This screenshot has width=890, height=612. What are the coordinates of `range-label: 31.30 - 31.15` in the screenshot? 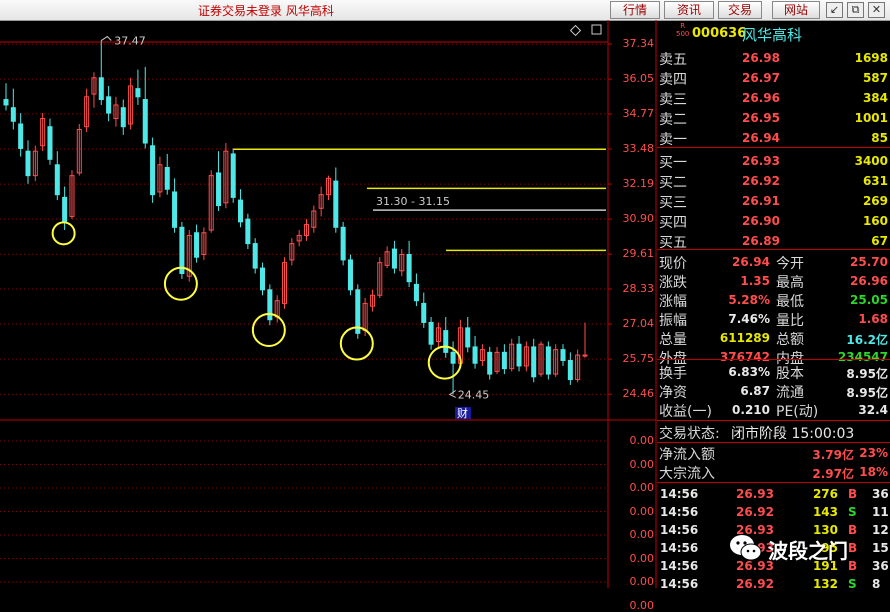 It's located at (413, 201).